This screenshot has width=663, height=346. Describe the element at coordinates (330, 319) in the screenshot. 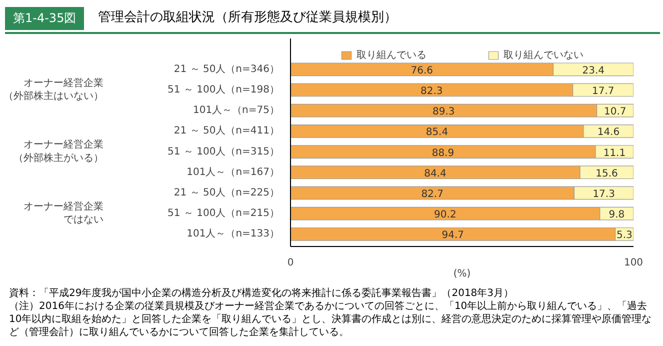

I see `text: （注）2016年における企業の従業員規模及びオーナー経営企業であるかについての回答ごとに、「10年以上前から取り組んでいる」、「過去10年以内に取組を始めた」と回答した企業を「取り組んでいる」とし、決算書の作成とは別に、経営の意思決定のために採算管理や原価管理など（管理会計）に取り組んでいるかについて回答した企業を集計している。` at that location.